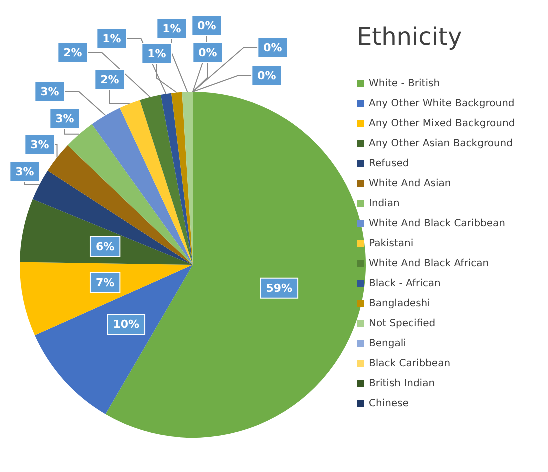  What do you see at coordinates (105, 247) in the screenshot?
I see `data-label: 6%` at bounding box center [105, 247].